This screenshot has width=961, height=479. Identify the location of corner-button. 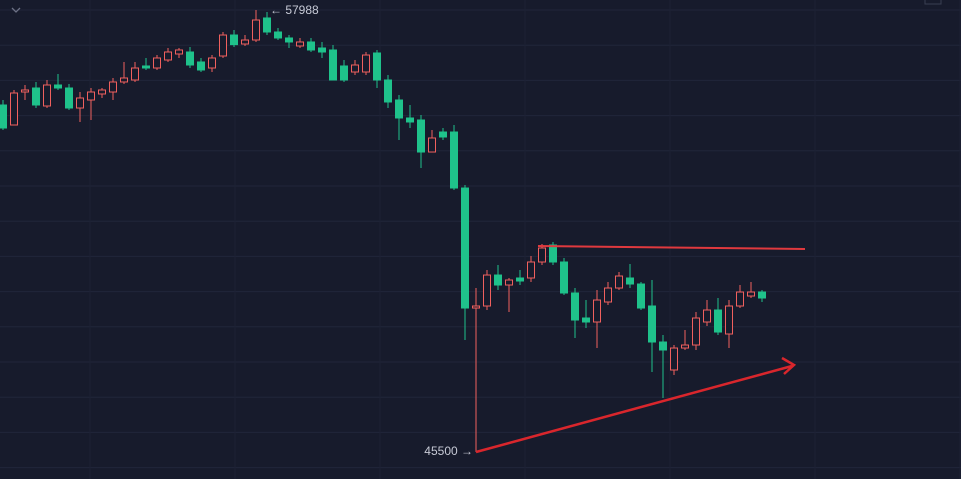
(933, 2).